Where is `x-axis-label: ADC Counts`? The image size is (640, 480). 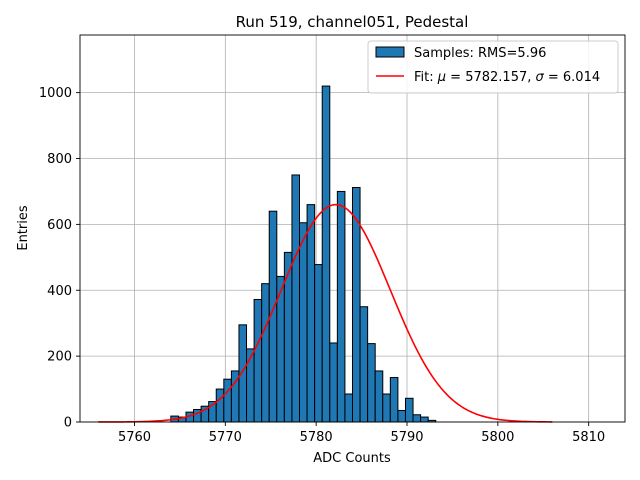 x-axis-label: ADC Counts is located at coordinates (352, 458).